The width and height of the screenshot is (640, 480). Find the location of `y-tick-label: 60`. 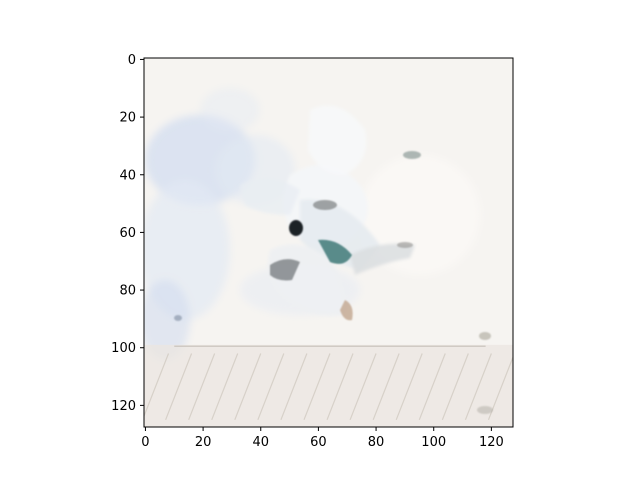

y-tick-label: 60 is located at coordinates (127, 233).